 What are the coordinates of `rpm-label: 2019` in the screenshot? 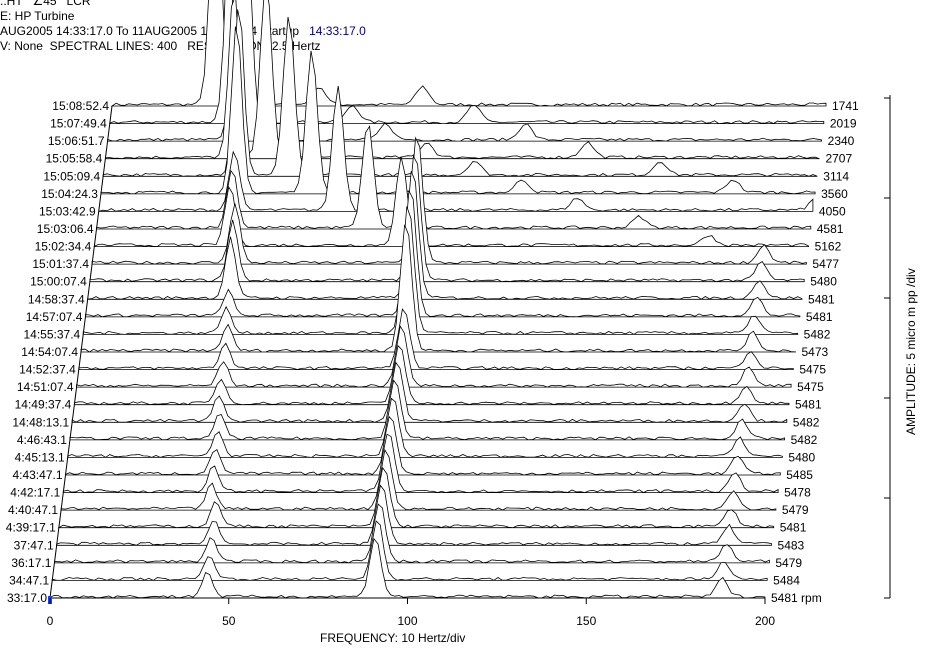 It's located at (843, 124).